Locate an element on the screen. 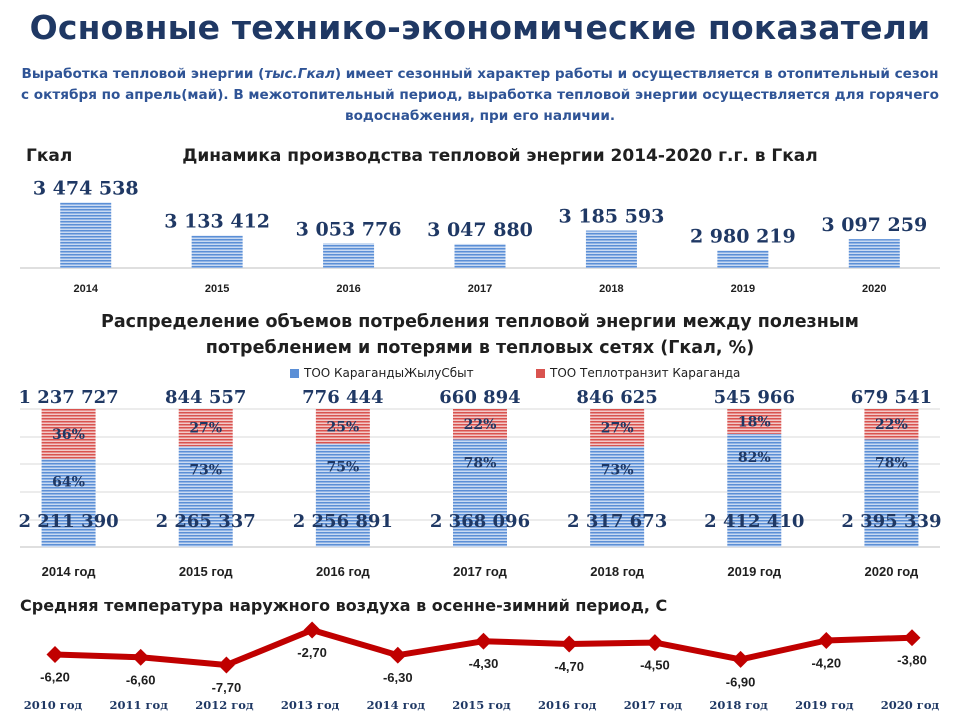 Image resolution: width=960 pixels, height=720 pixels. bar-blue-2019-год is located at coordinates (754, 490).